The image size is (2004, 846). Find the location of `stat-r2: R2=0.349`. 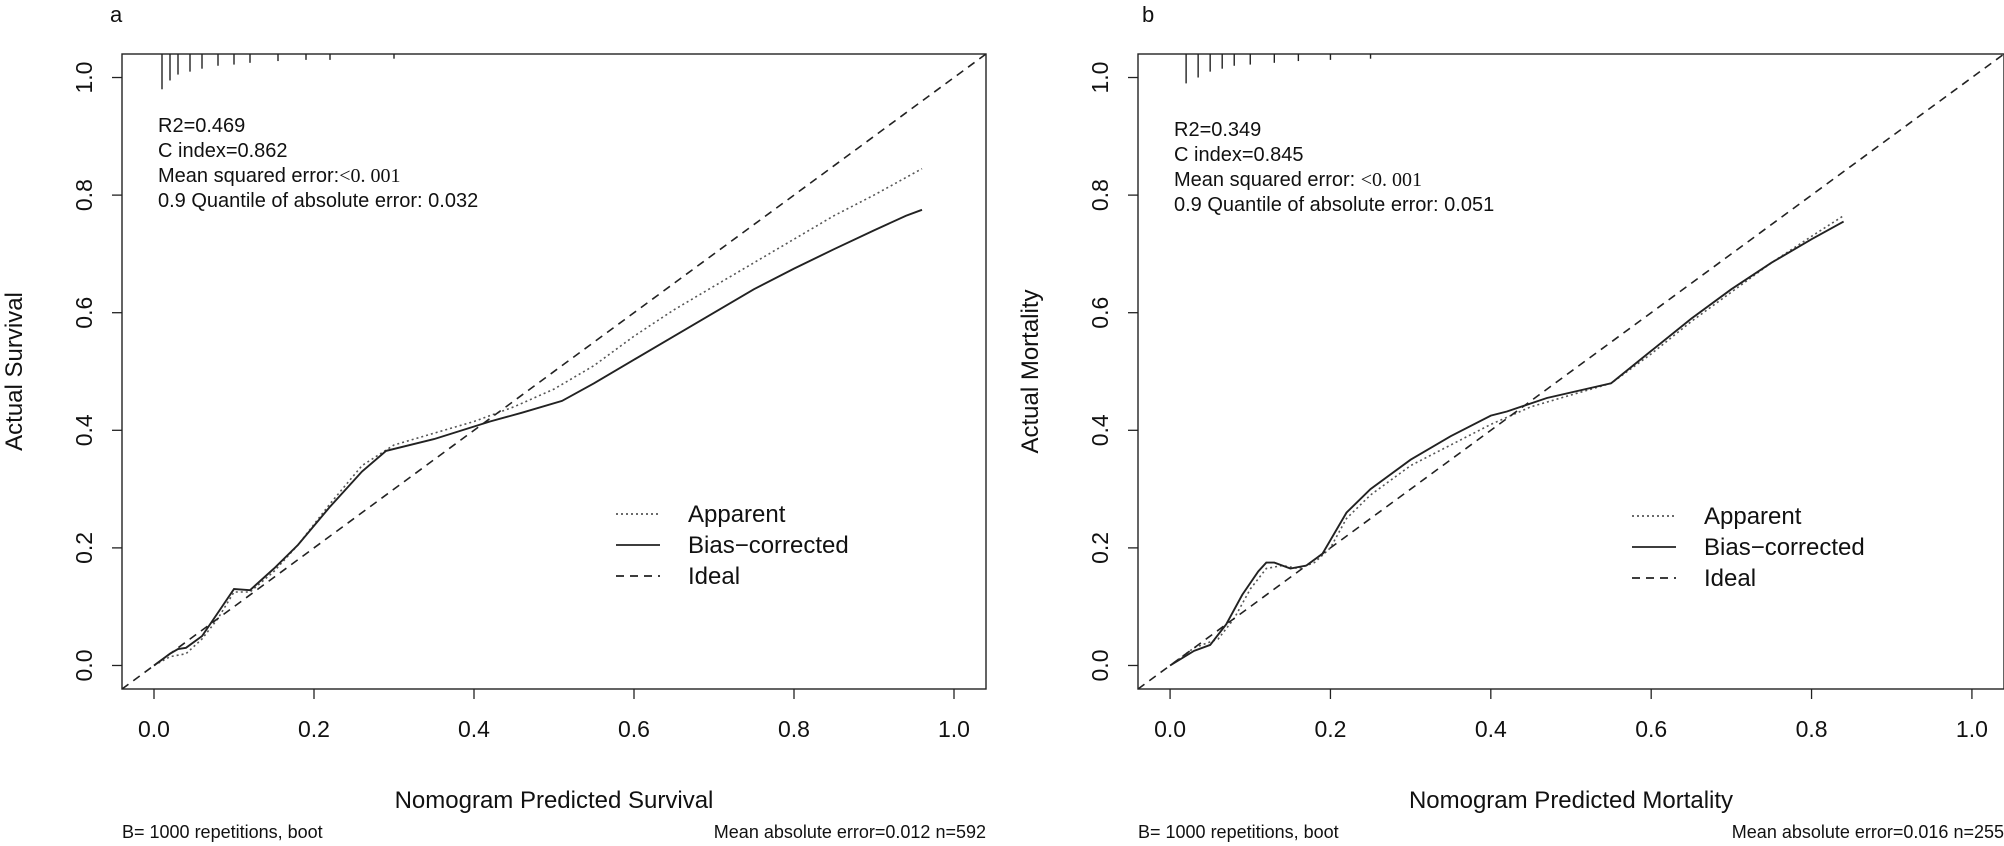

stat-r2: R2=0.349 is located at coordinates (1217, 130).